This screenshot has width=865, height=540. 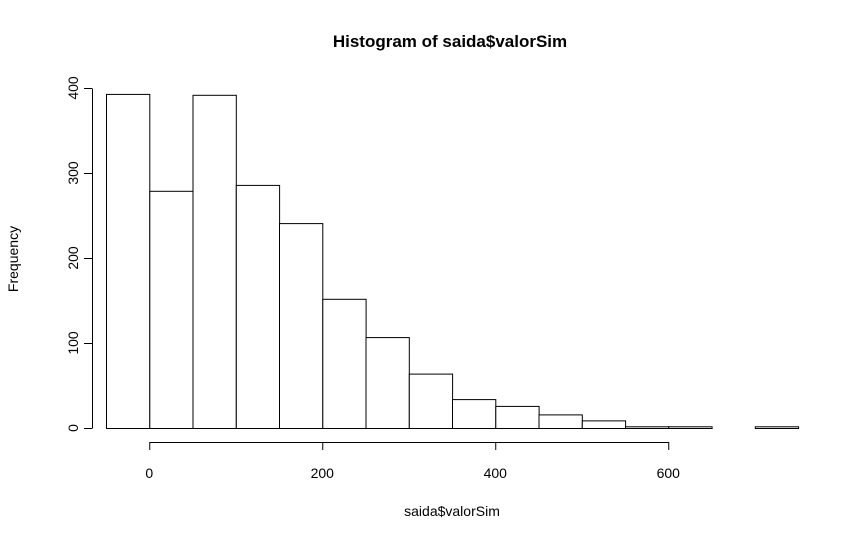 What do you see at coordinates (149, 473) in the screenshot?
I see `x-tick-label: 0` at bounding box center [149, 473].